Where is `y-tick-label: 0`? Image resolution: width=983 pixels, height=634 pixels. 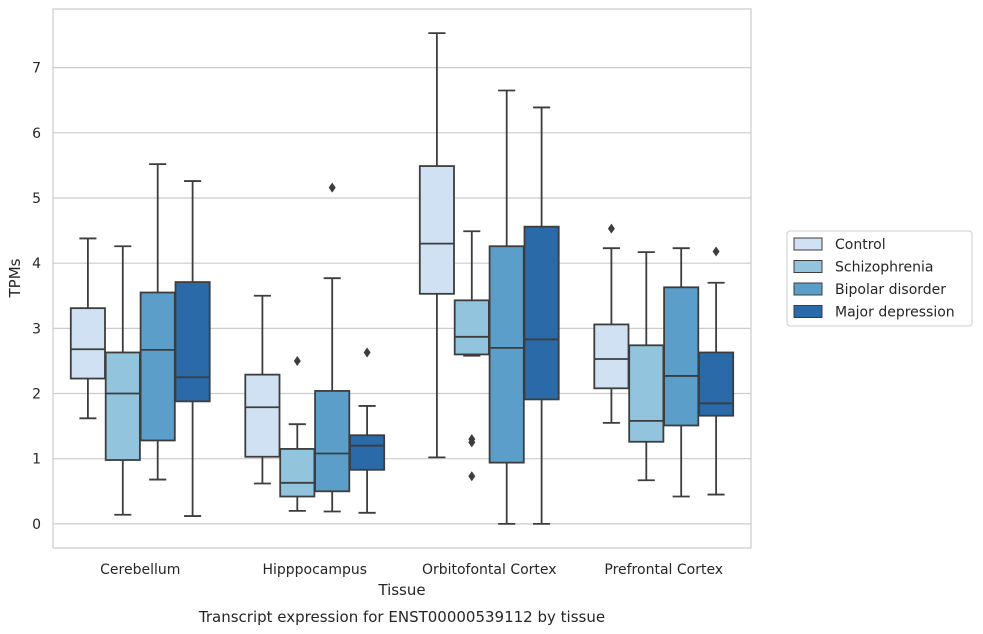
y-tick-label: 0 is located at coordinates (36, 525).